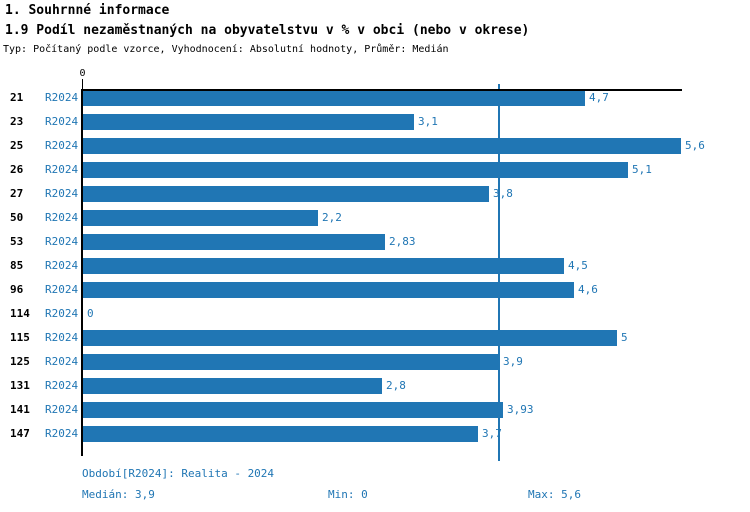 Image resolution: width=750 pixels, height=512 pixels. Describe the element at coordinates (82, 73) in the screenshot. I see `x-axis-tick-label-zero: 0` at that location.